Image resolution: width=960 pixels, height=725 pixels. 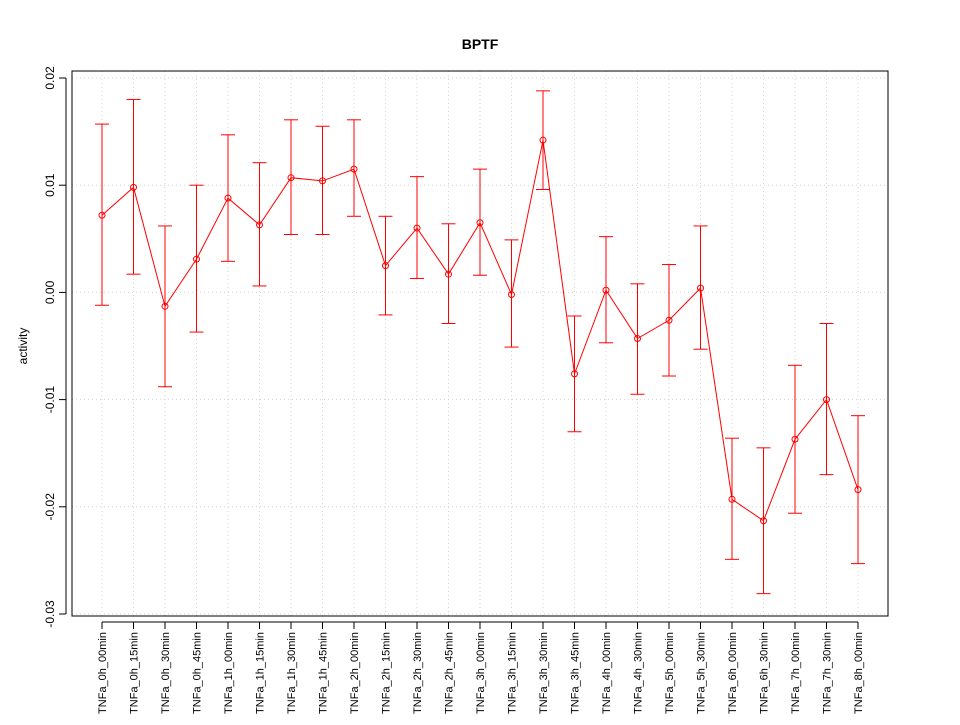 I want to click on x-tick-label: TNFa_3h_45min, so click(x=576, y=673).